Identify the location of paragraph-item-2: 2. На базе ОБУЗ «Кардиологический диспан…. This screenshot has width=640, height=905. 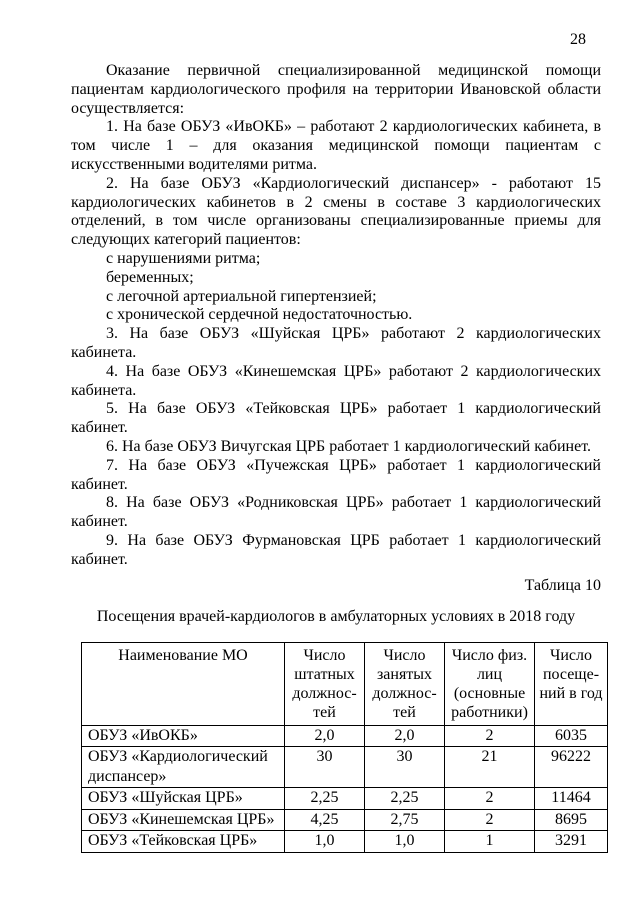
(336, 211).